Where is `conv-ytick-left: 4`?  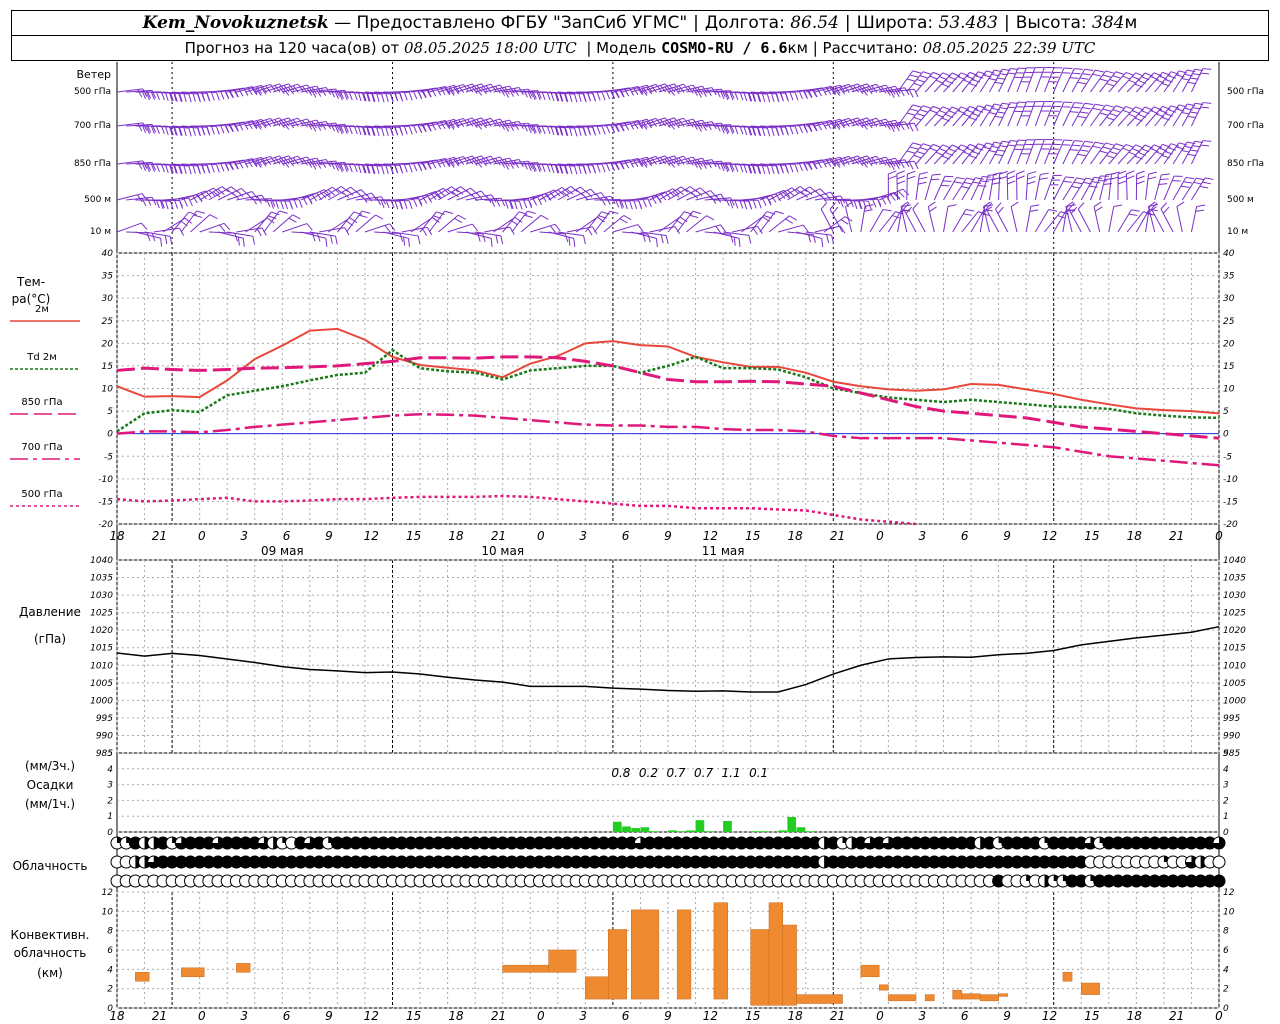 conv-ytick-left: 4 is located at coordinates (110, 970).